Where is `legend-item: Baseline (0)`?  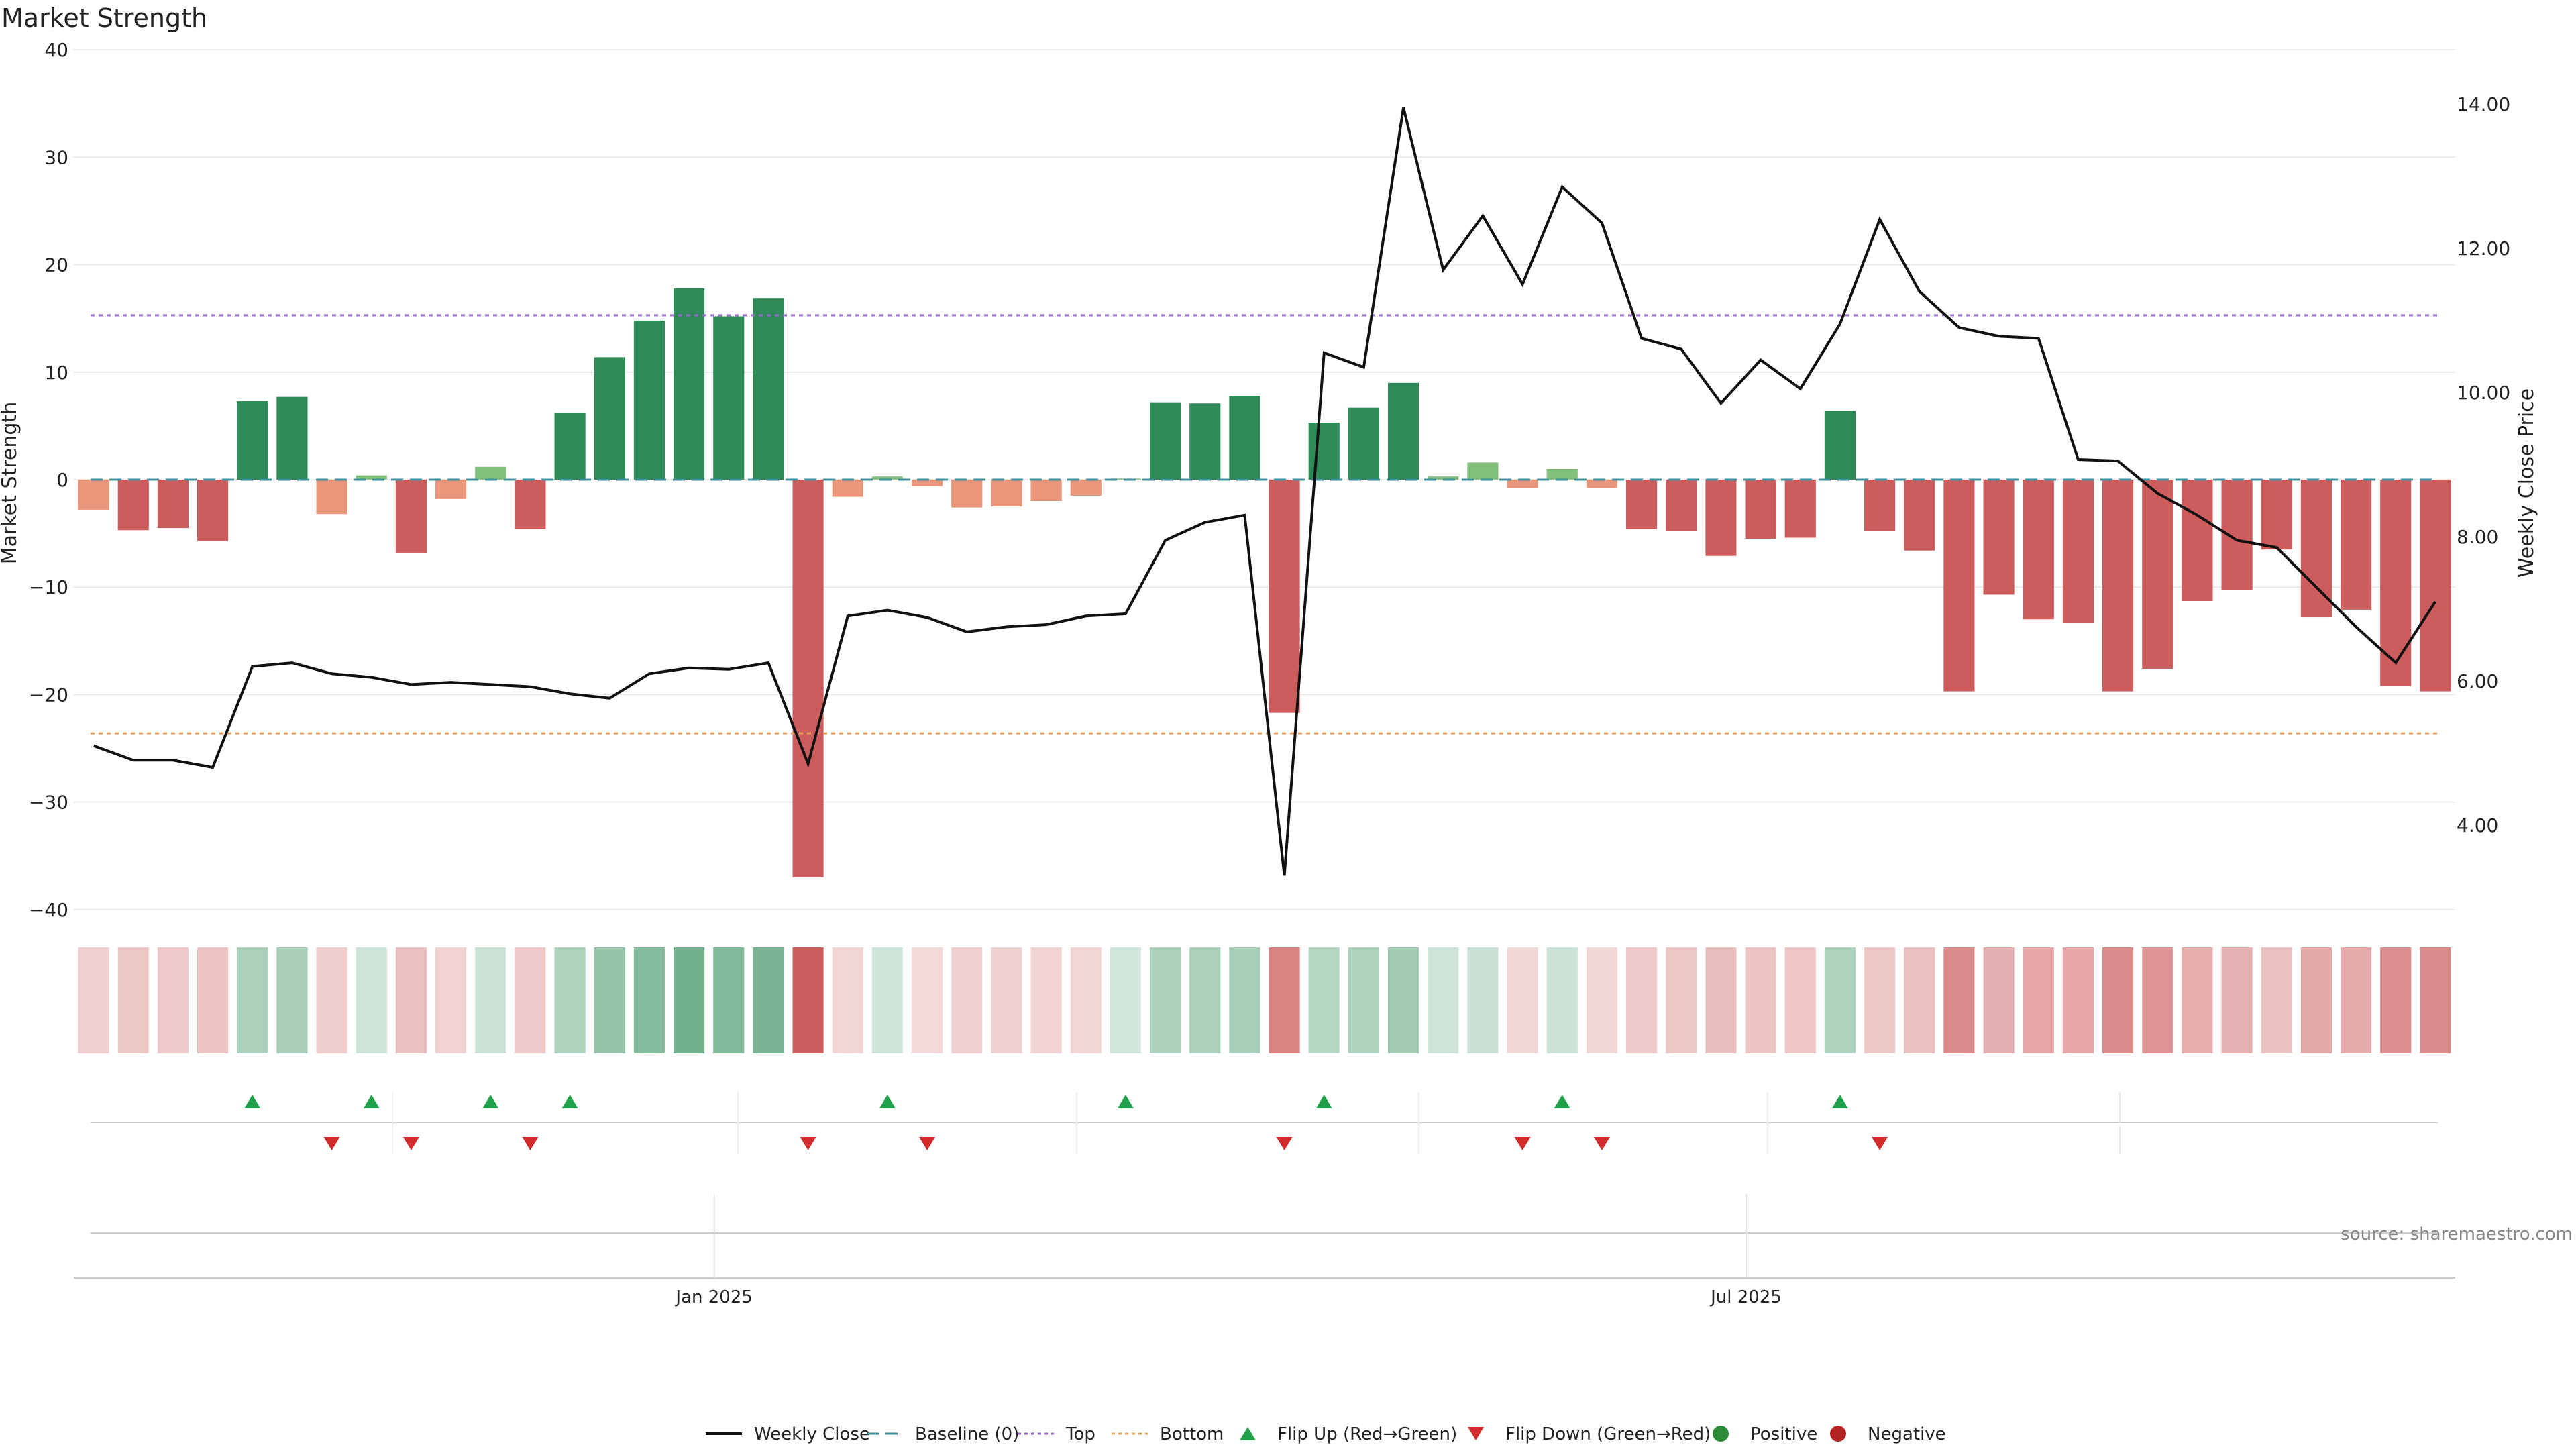
legend-item: Baseline (0) is located at coordinates (943, 1434).